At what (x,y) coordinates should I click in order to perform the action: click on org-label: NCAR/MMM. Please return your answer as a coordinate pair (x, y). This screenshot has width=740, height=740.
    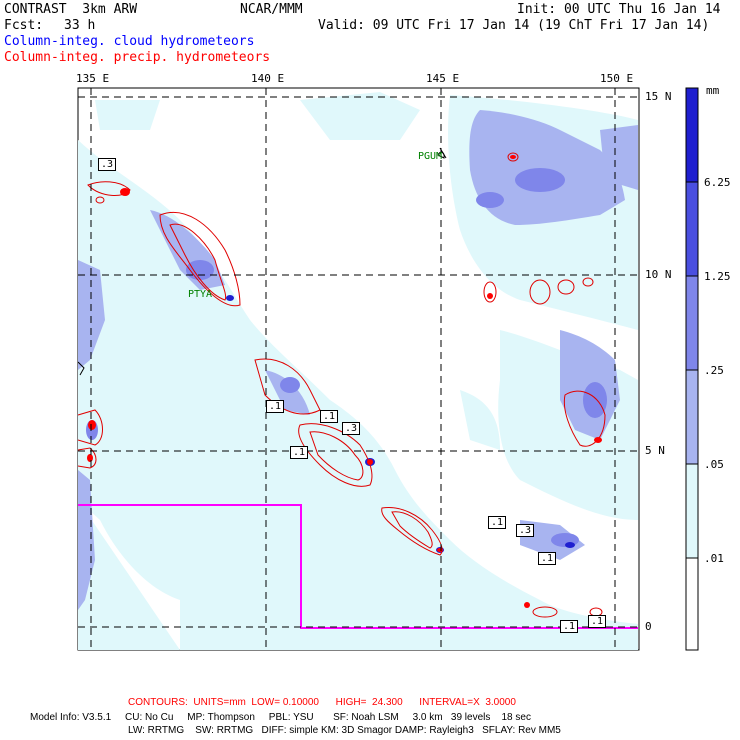
    Looking at the image, I should click on (271, 9).